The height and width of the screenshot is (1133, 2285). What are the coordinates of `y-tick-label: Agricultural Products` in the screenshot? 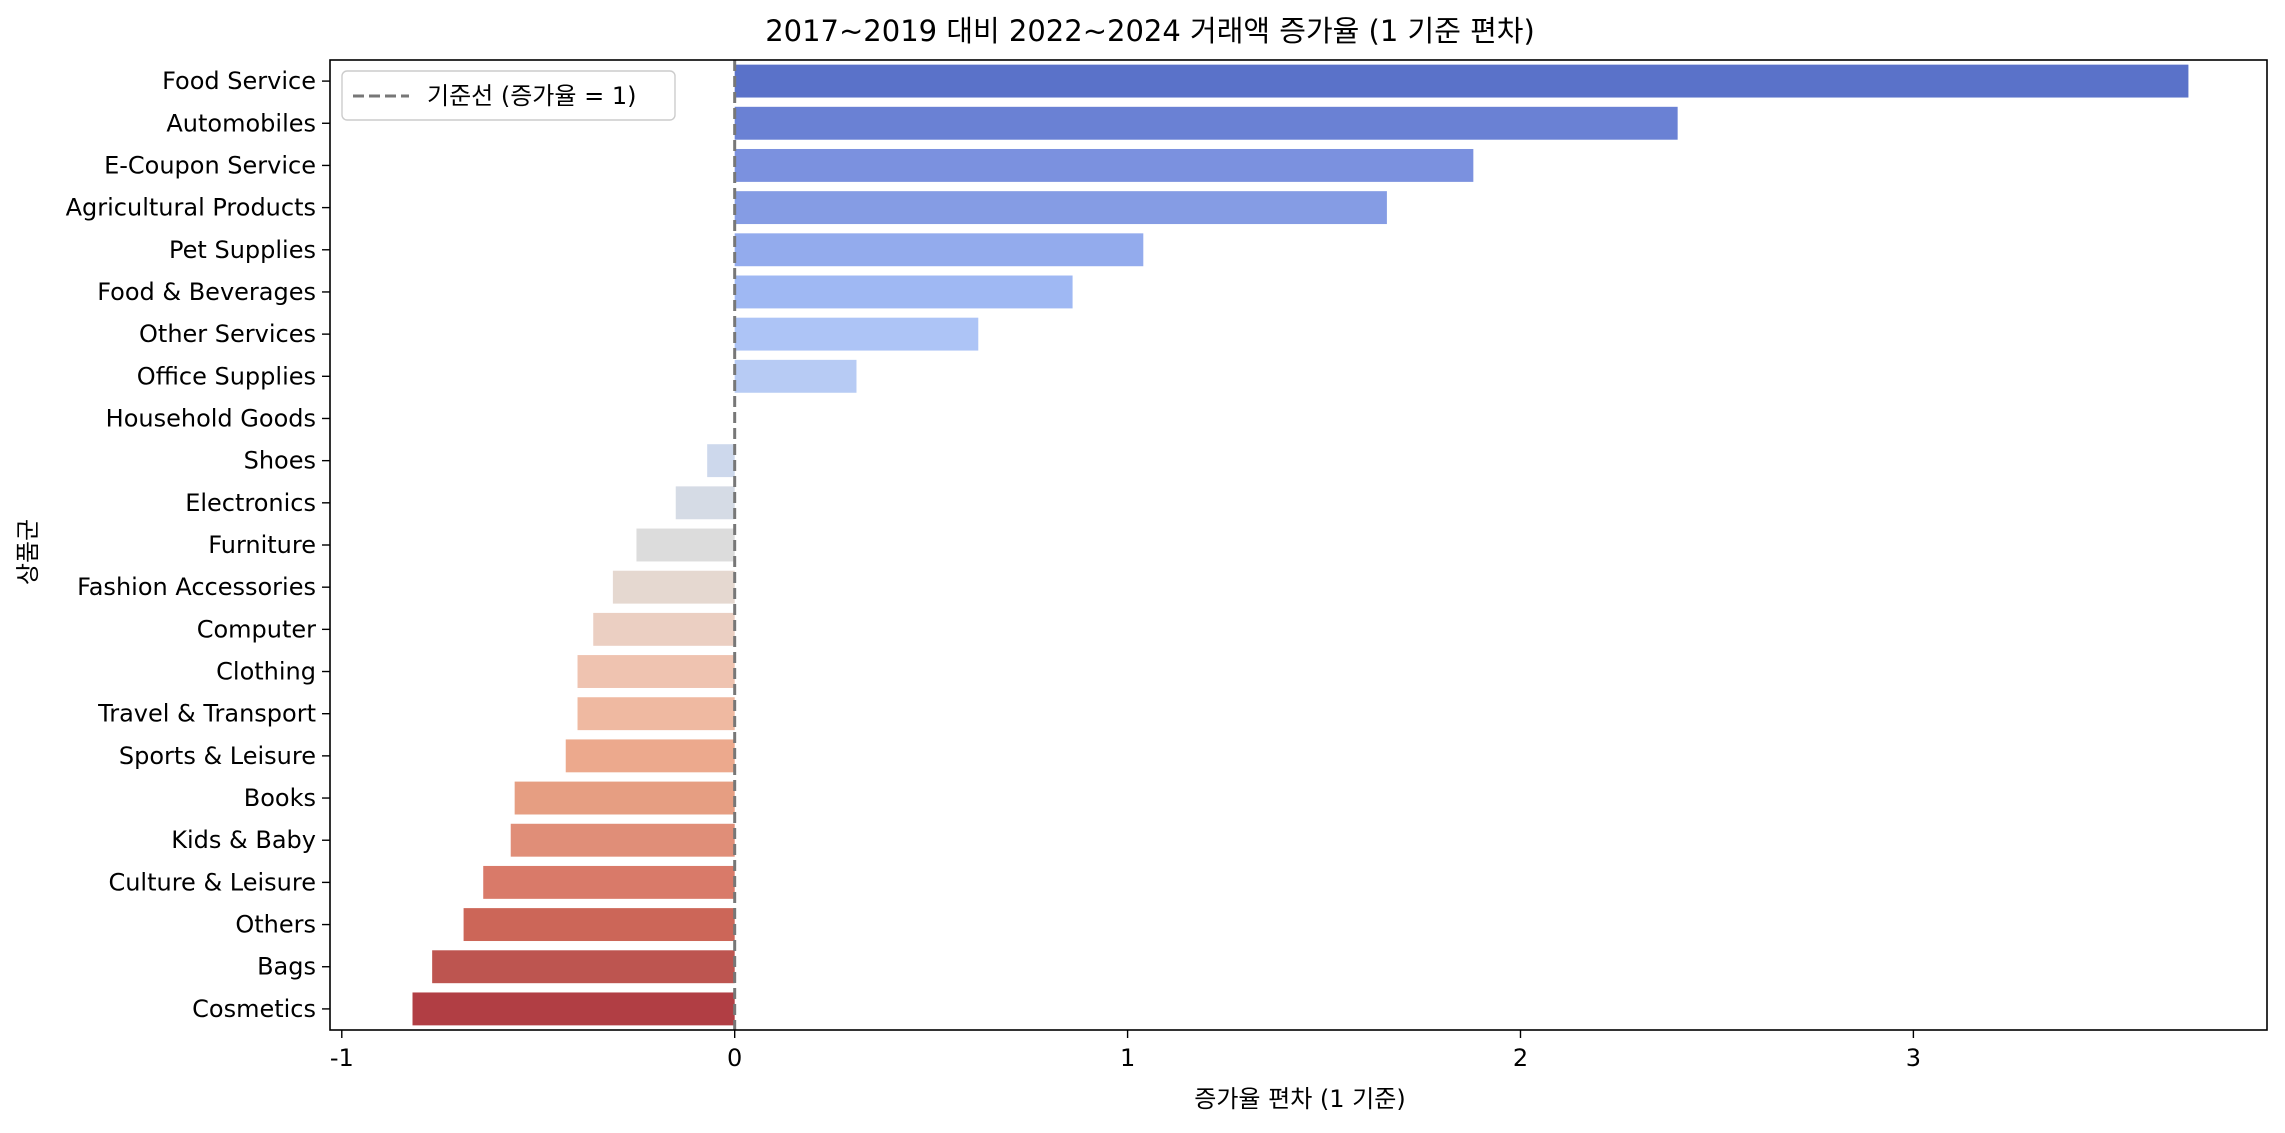 It's located at (191, 208).